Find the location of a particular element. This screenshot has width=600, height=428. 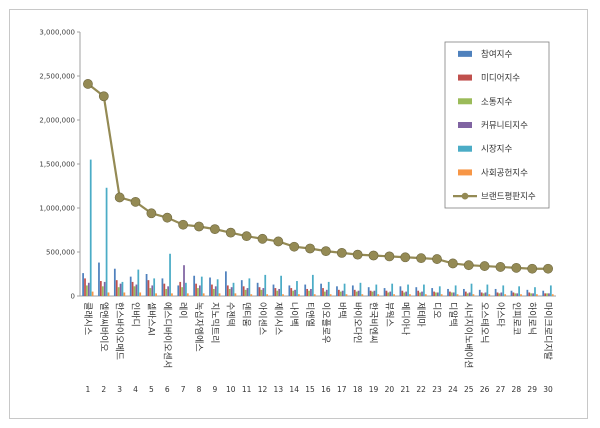

x-rank-label: 15 is located at coordinates (310, 389).